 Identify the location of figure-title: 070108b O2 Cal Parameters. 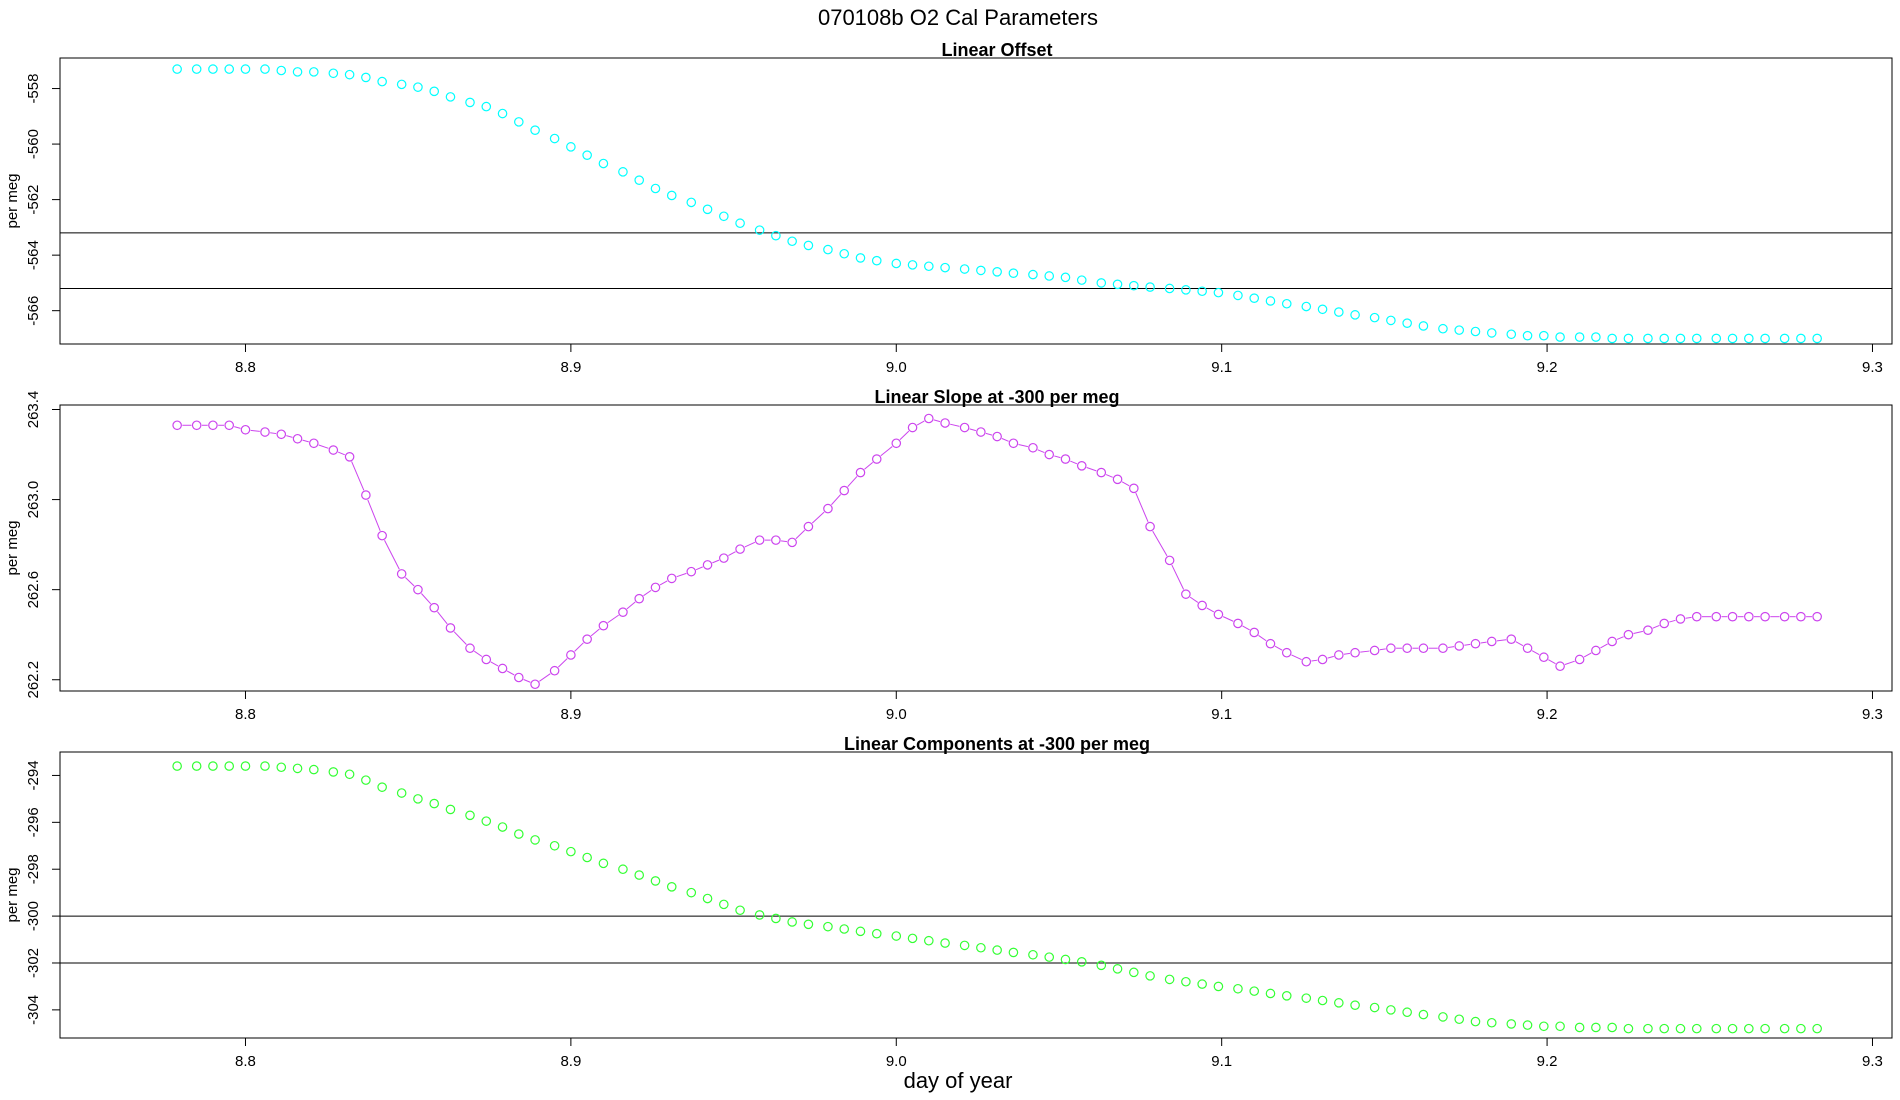
(958, 17).